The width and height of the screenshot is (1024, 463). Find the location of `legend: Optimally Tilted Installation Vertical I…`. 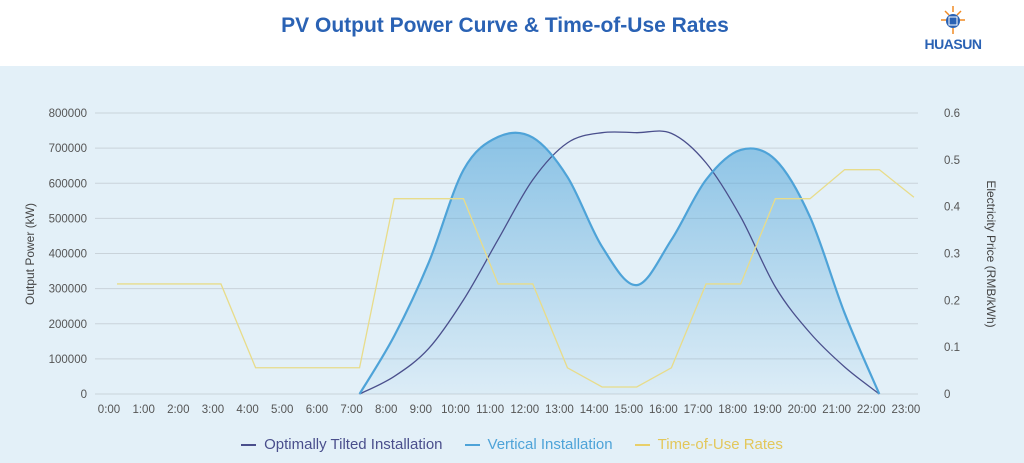

legend: Optimally Tilted Installation Vertical I… is located at coordinates (512, 444).